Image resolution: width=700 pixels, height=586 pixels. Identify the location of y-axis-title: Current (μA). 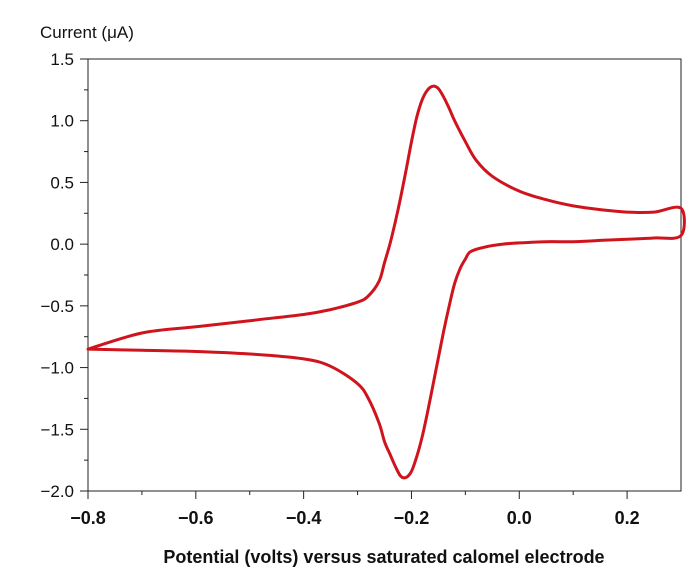
(87, 32).